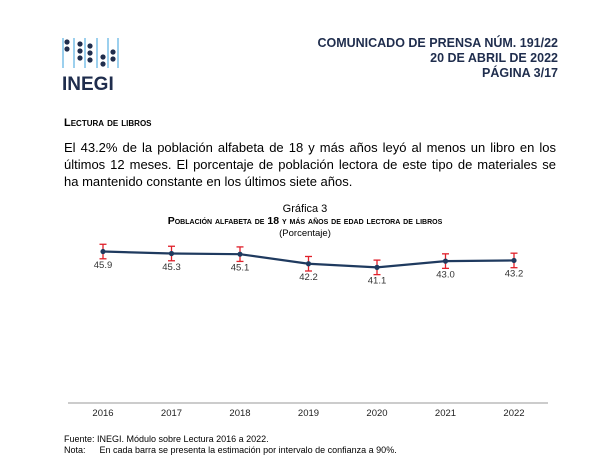 This screenshot has width=614, height=473. What do you see at coordinates (171, 413) in the screenshot?
I see `x-tick-label: 2017` at bounding box center [171, 413].